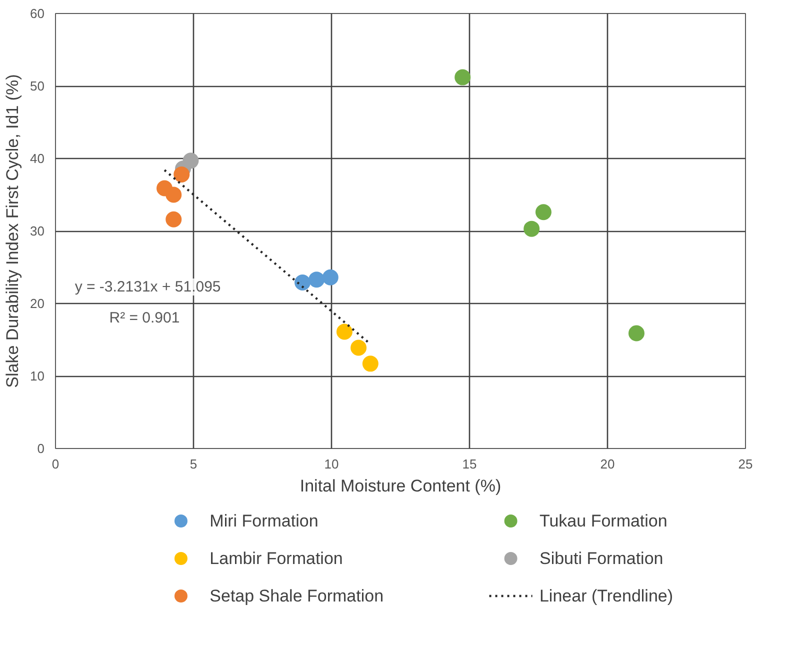  I want to click on annotation: y = -3.2131x + 51.095, so click(147, 287).